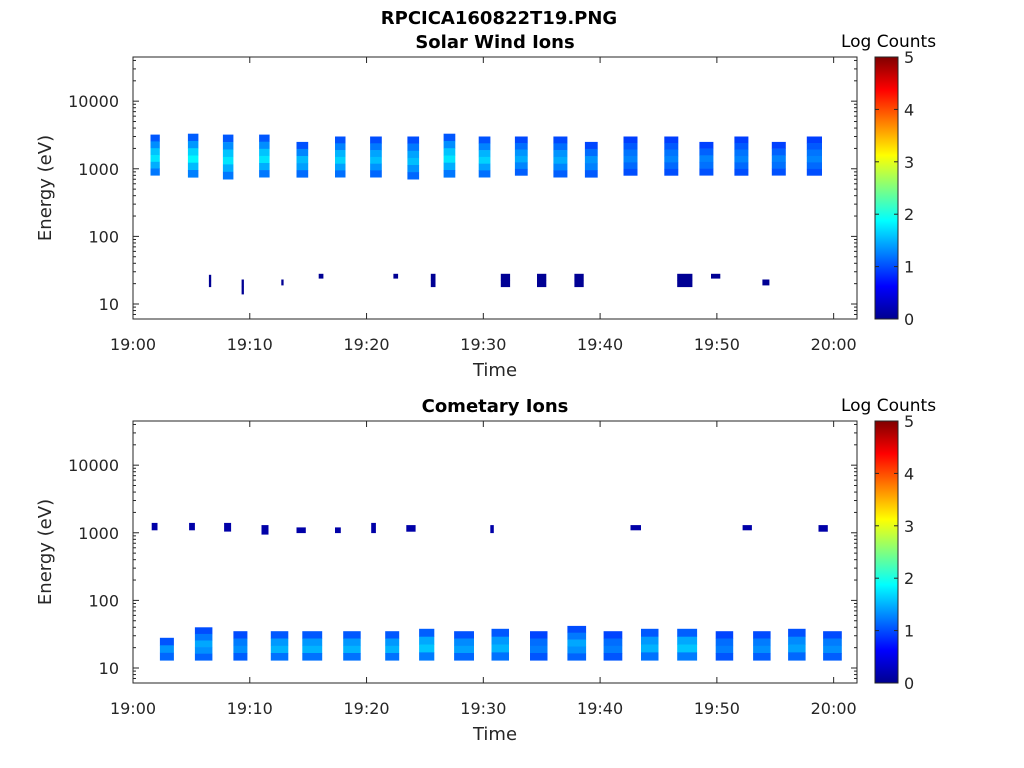 The height and width of the screenshot is (768, 1024). What do you see at coordinates (499, 18) in the screenshot?
I see `figure-filename: RPCICA160822T19.PNG` at bounding box center [499, 18].